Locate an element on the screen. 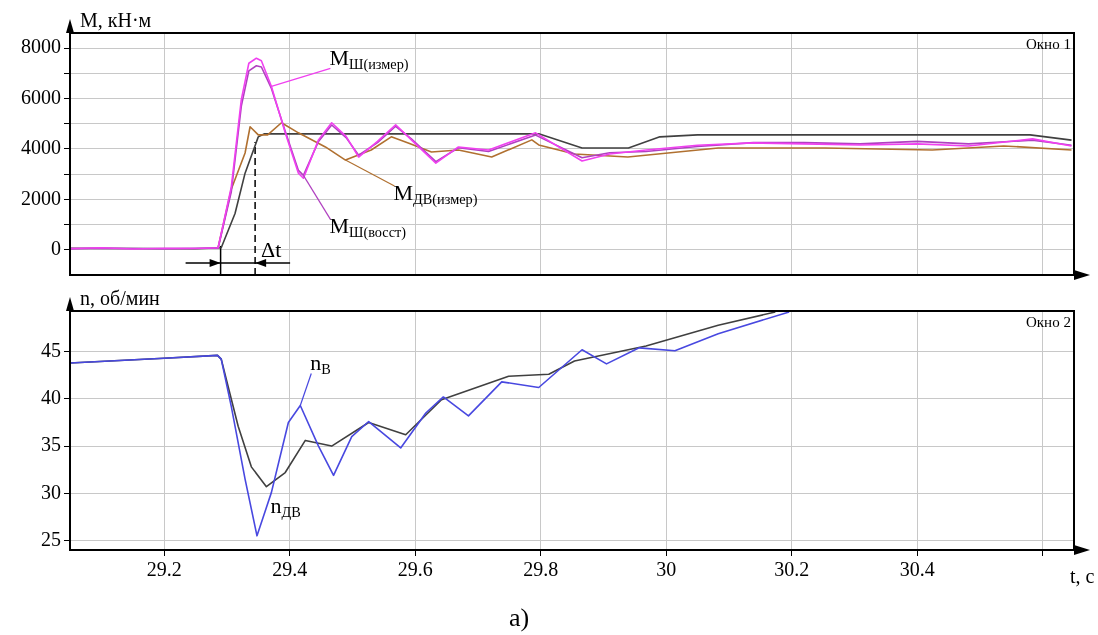 This screenshot has height=635, width=1098. y-tick-label: 35 is located at coordinates (51, 444).